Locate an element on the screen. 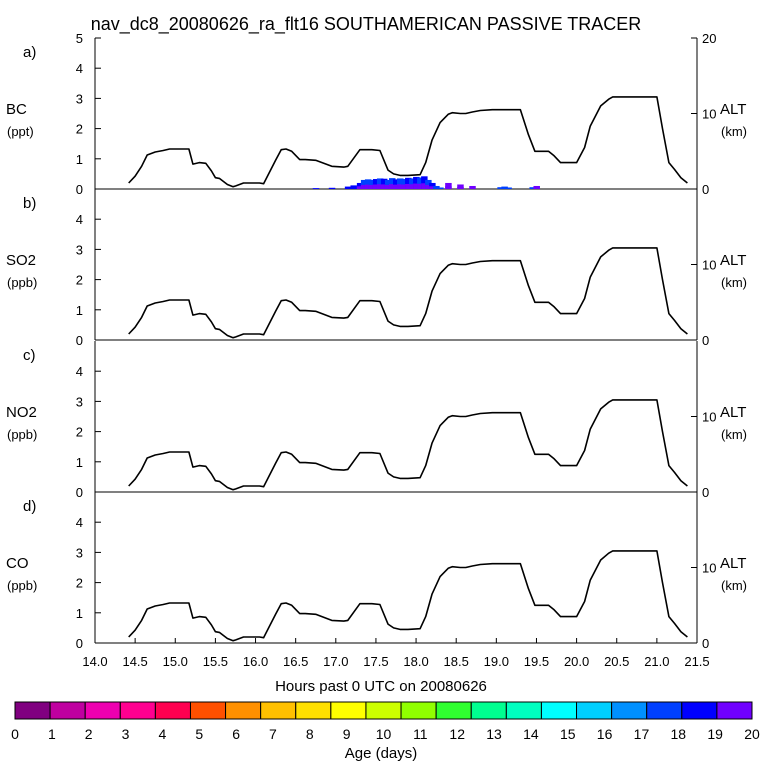  unit-label: (ppt) is located at coordinates (20, 131).